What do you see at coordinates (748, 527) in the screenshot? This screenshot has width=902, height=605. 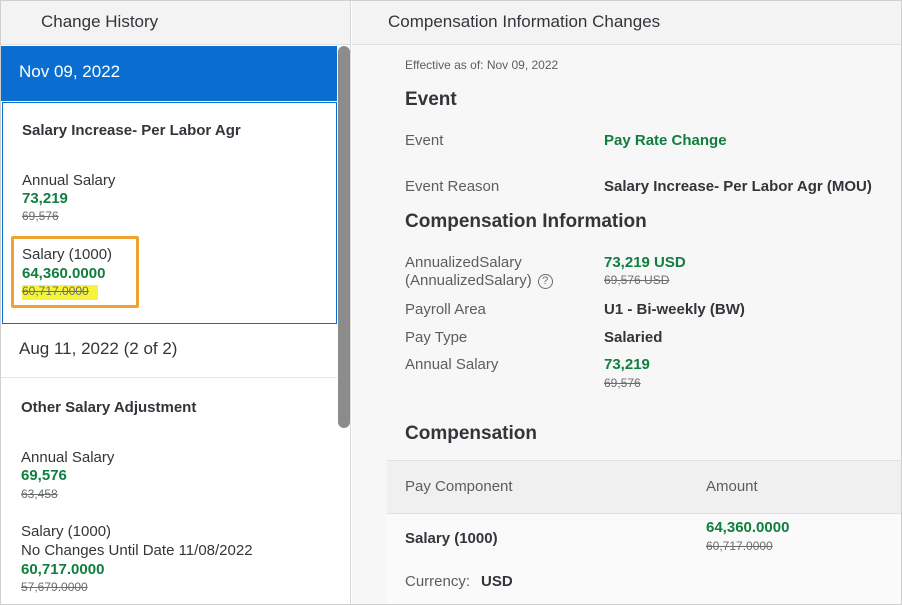 I see `amount-new: 64,360.0000` at bounding box center [748, 527].